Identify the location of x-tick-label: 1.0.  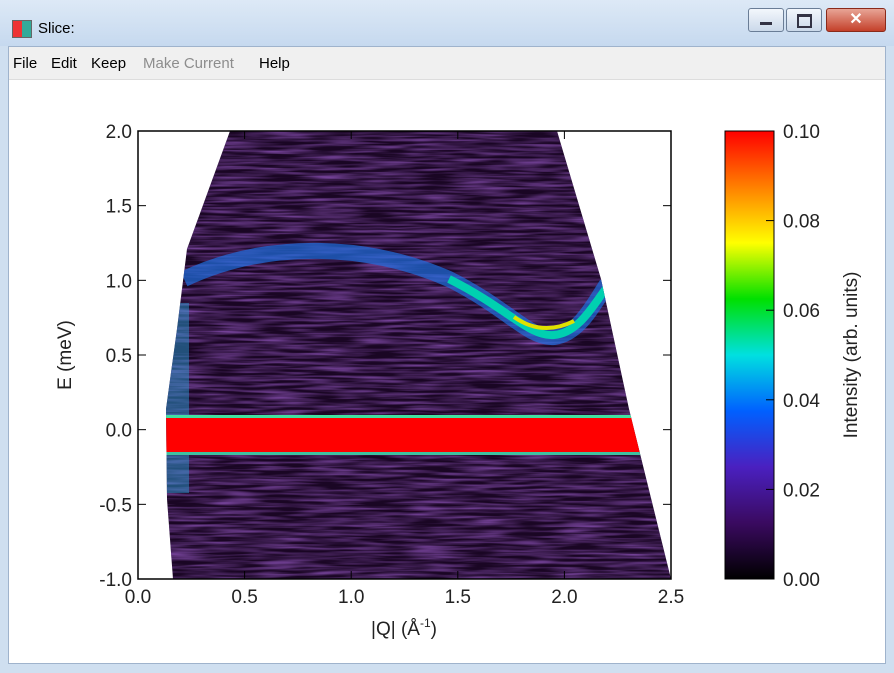
(351, 597).